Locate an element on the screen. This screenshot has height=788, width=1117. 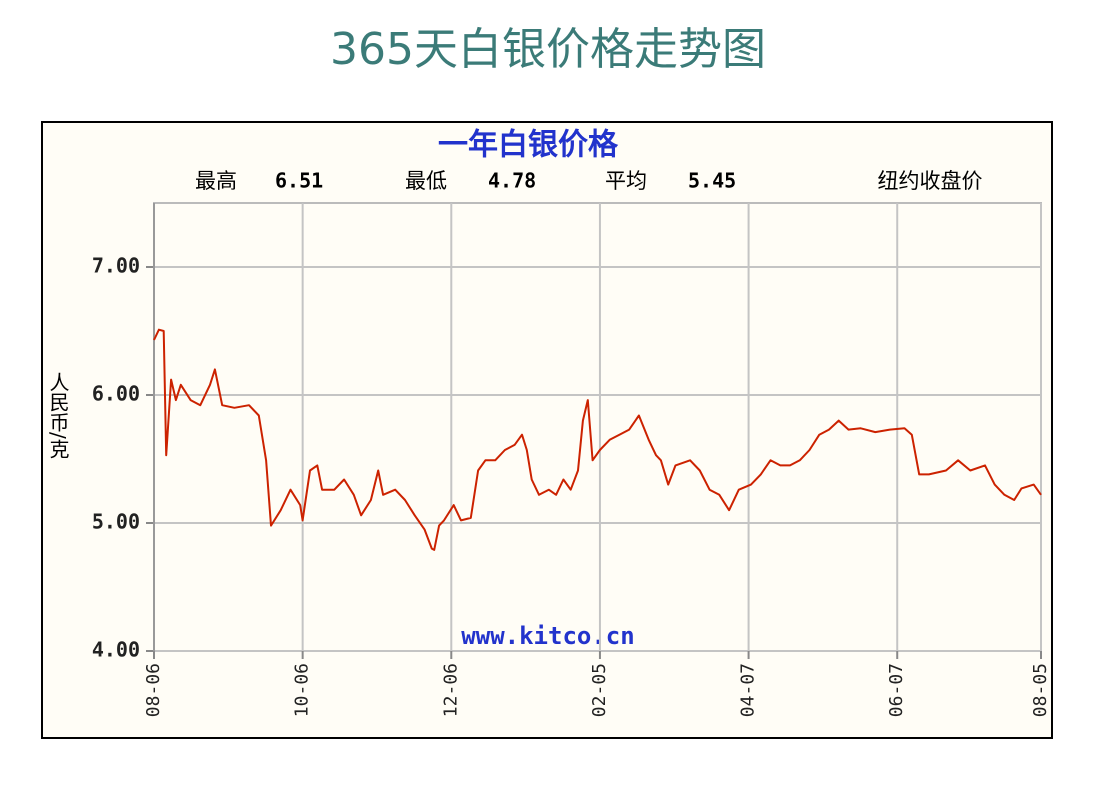
stat-value: 6.51 is located at coordinates (299, 181).